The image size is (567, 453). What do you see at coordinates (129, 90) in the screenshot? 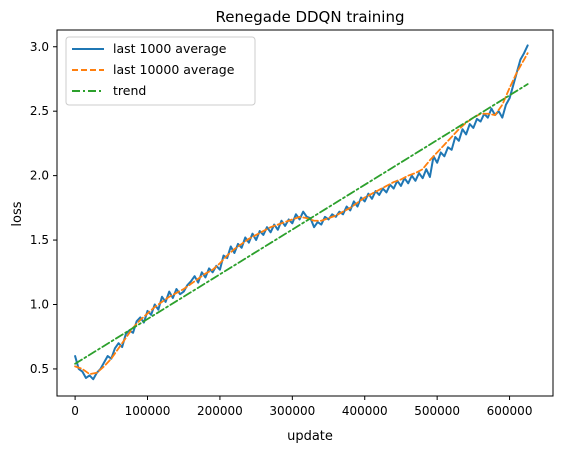
I see `legend-label-trend: trend` at bounding box center [129, 90].